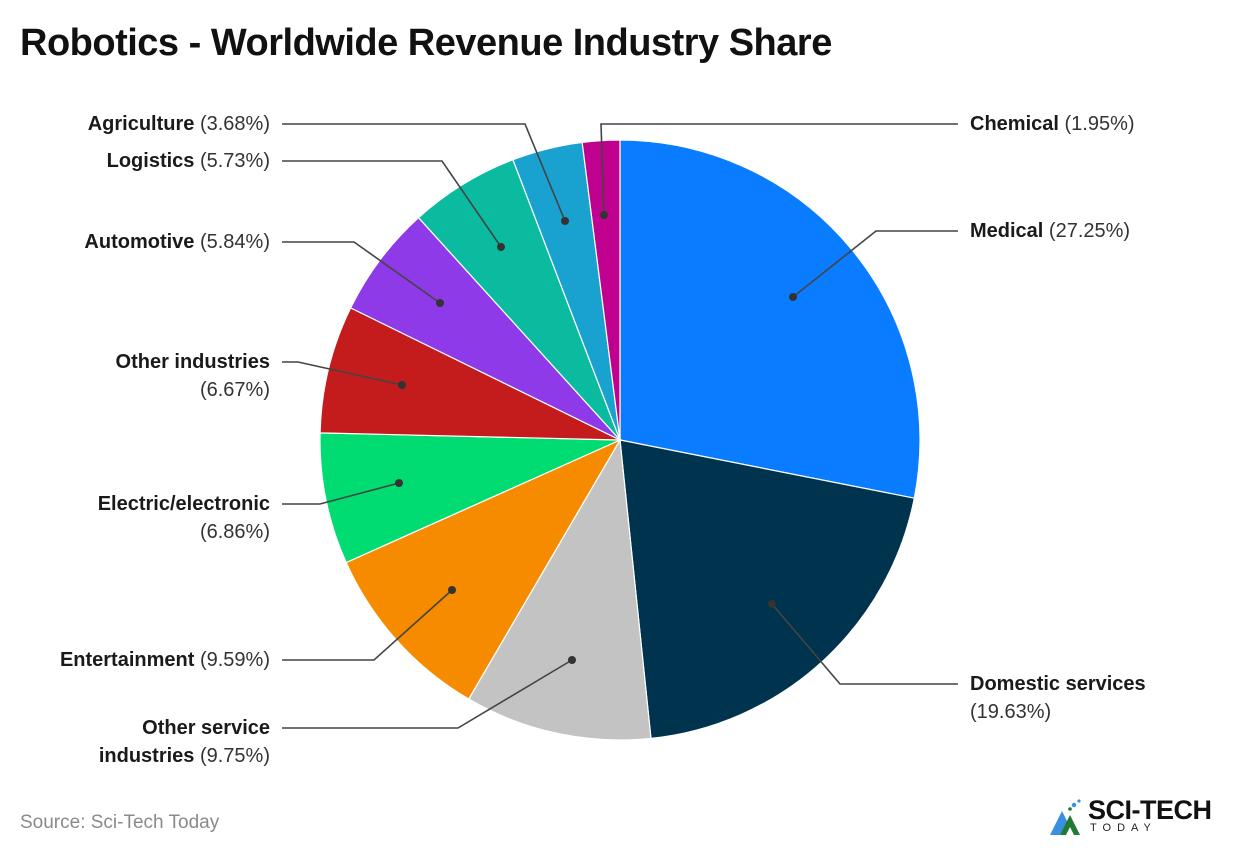  What do you see at coordinates (767, 589) in the screenshot?
I see `pie-slice-domestic-services` at bounding box center [767, 589].